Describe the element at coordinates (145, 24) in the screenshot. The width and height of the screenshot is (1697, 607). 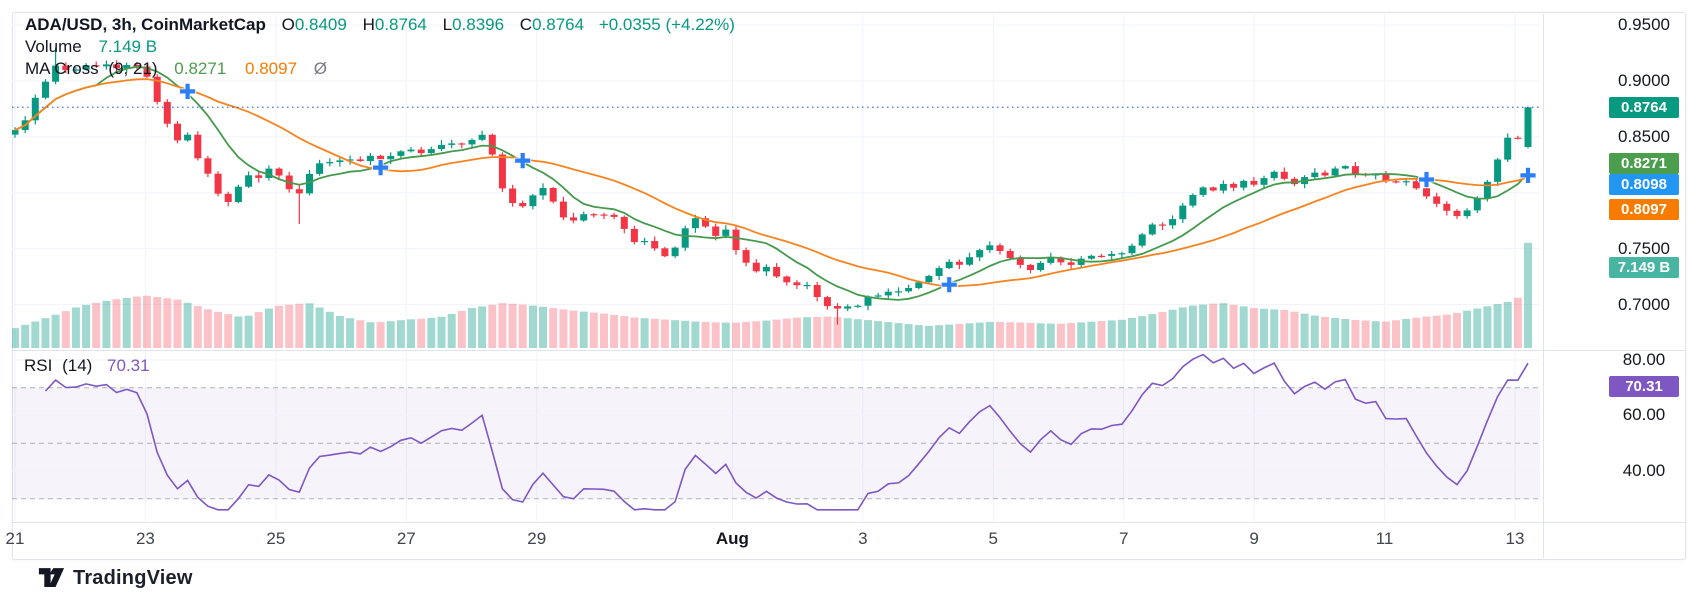
I see `symbol-title: ADA/USD, 3h, CoinMarketCap` at that location.